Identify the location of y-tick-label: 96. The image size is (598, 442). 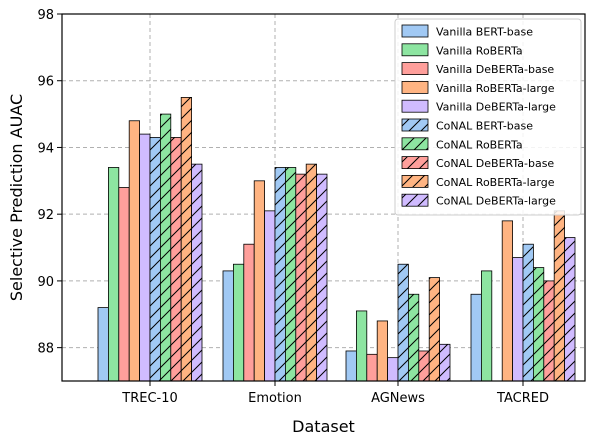
(45, 82).